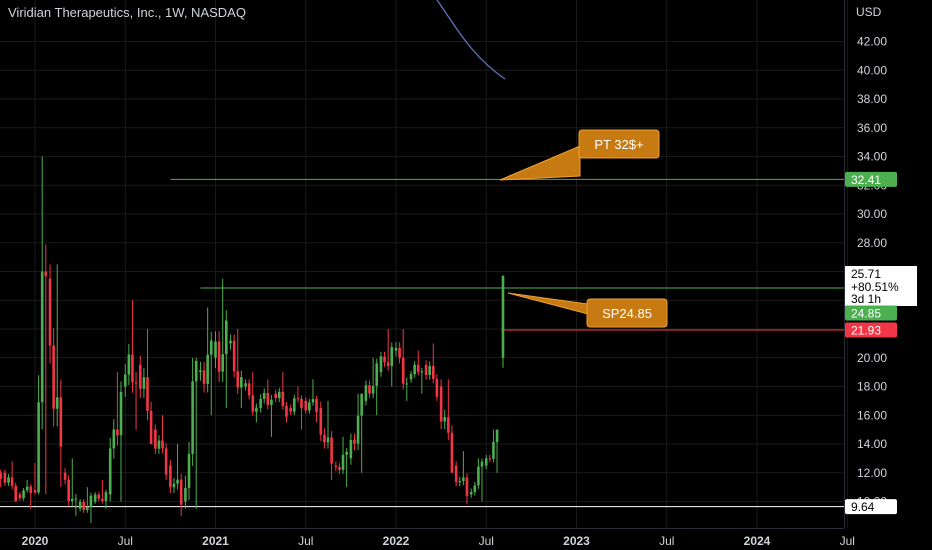 Image resolution: width=932 pixels, height=550 pixels. What do you see at coordinates (471, 40) in the screenshot?
I see `indicator-curve-line` at bounding box center [471, 40].